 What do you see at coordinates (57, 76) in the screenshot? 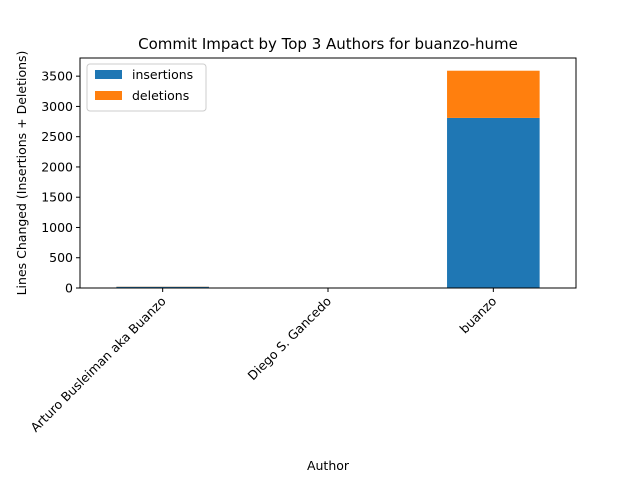
I see `y-tick-label: 3500` at bounding box center [57, 76].